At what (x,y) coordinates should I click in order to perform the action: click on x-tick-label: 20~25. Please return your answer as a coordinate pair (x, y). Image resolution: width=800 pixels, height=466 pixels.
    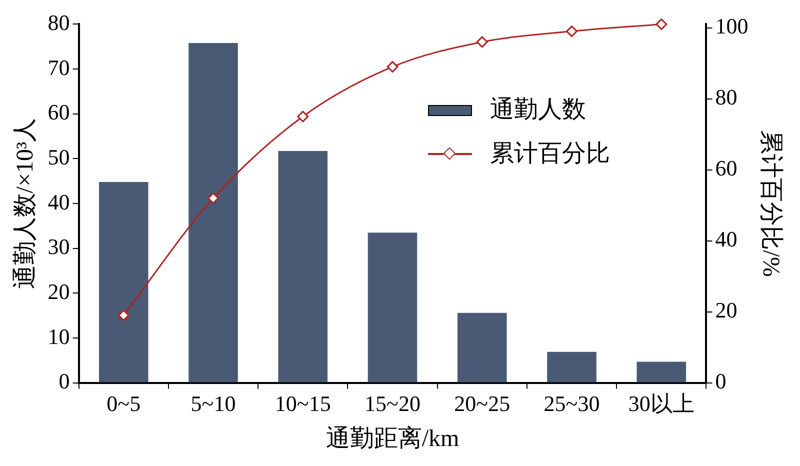
    Looking at the image, I should click on (482, 403).